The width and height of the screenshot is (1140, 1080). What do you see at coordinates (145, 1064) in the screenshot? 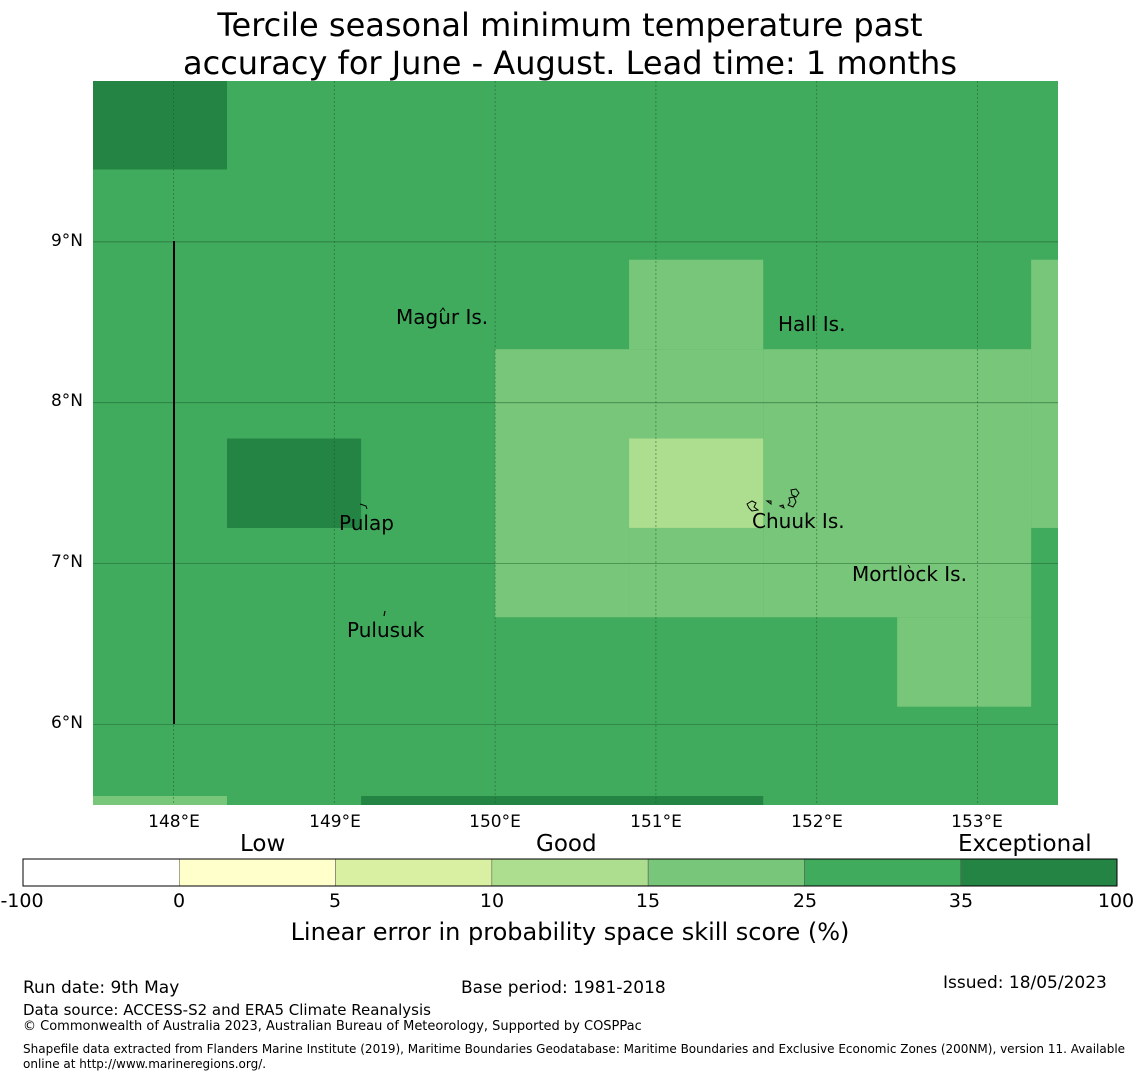
I see `shapefile-credit-line2: online at http://www.marineregions.org/.` at bounding box center [145, 1064].